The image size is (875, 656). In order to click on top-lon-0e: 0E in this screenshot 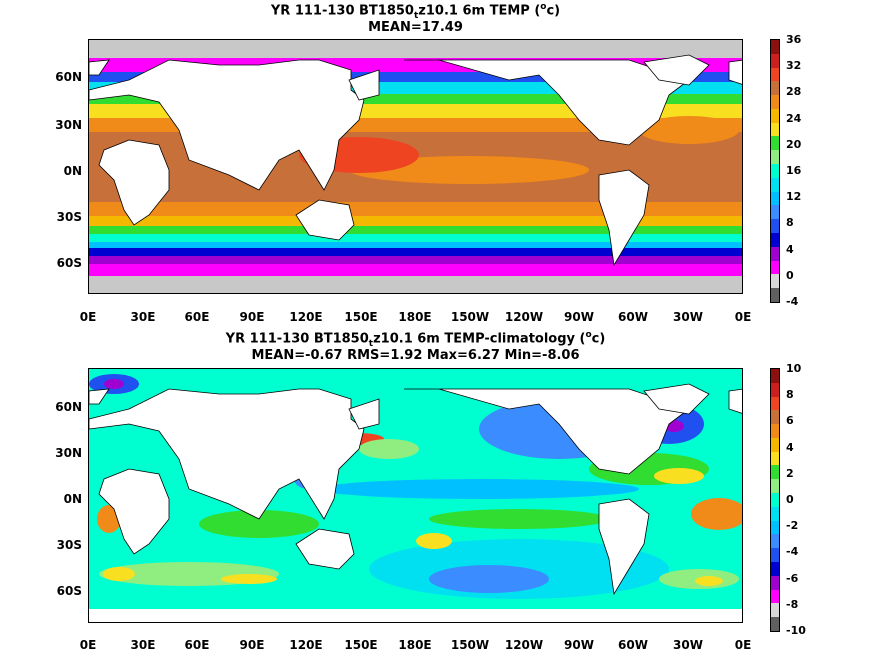, I will do `click(88, 317)`.